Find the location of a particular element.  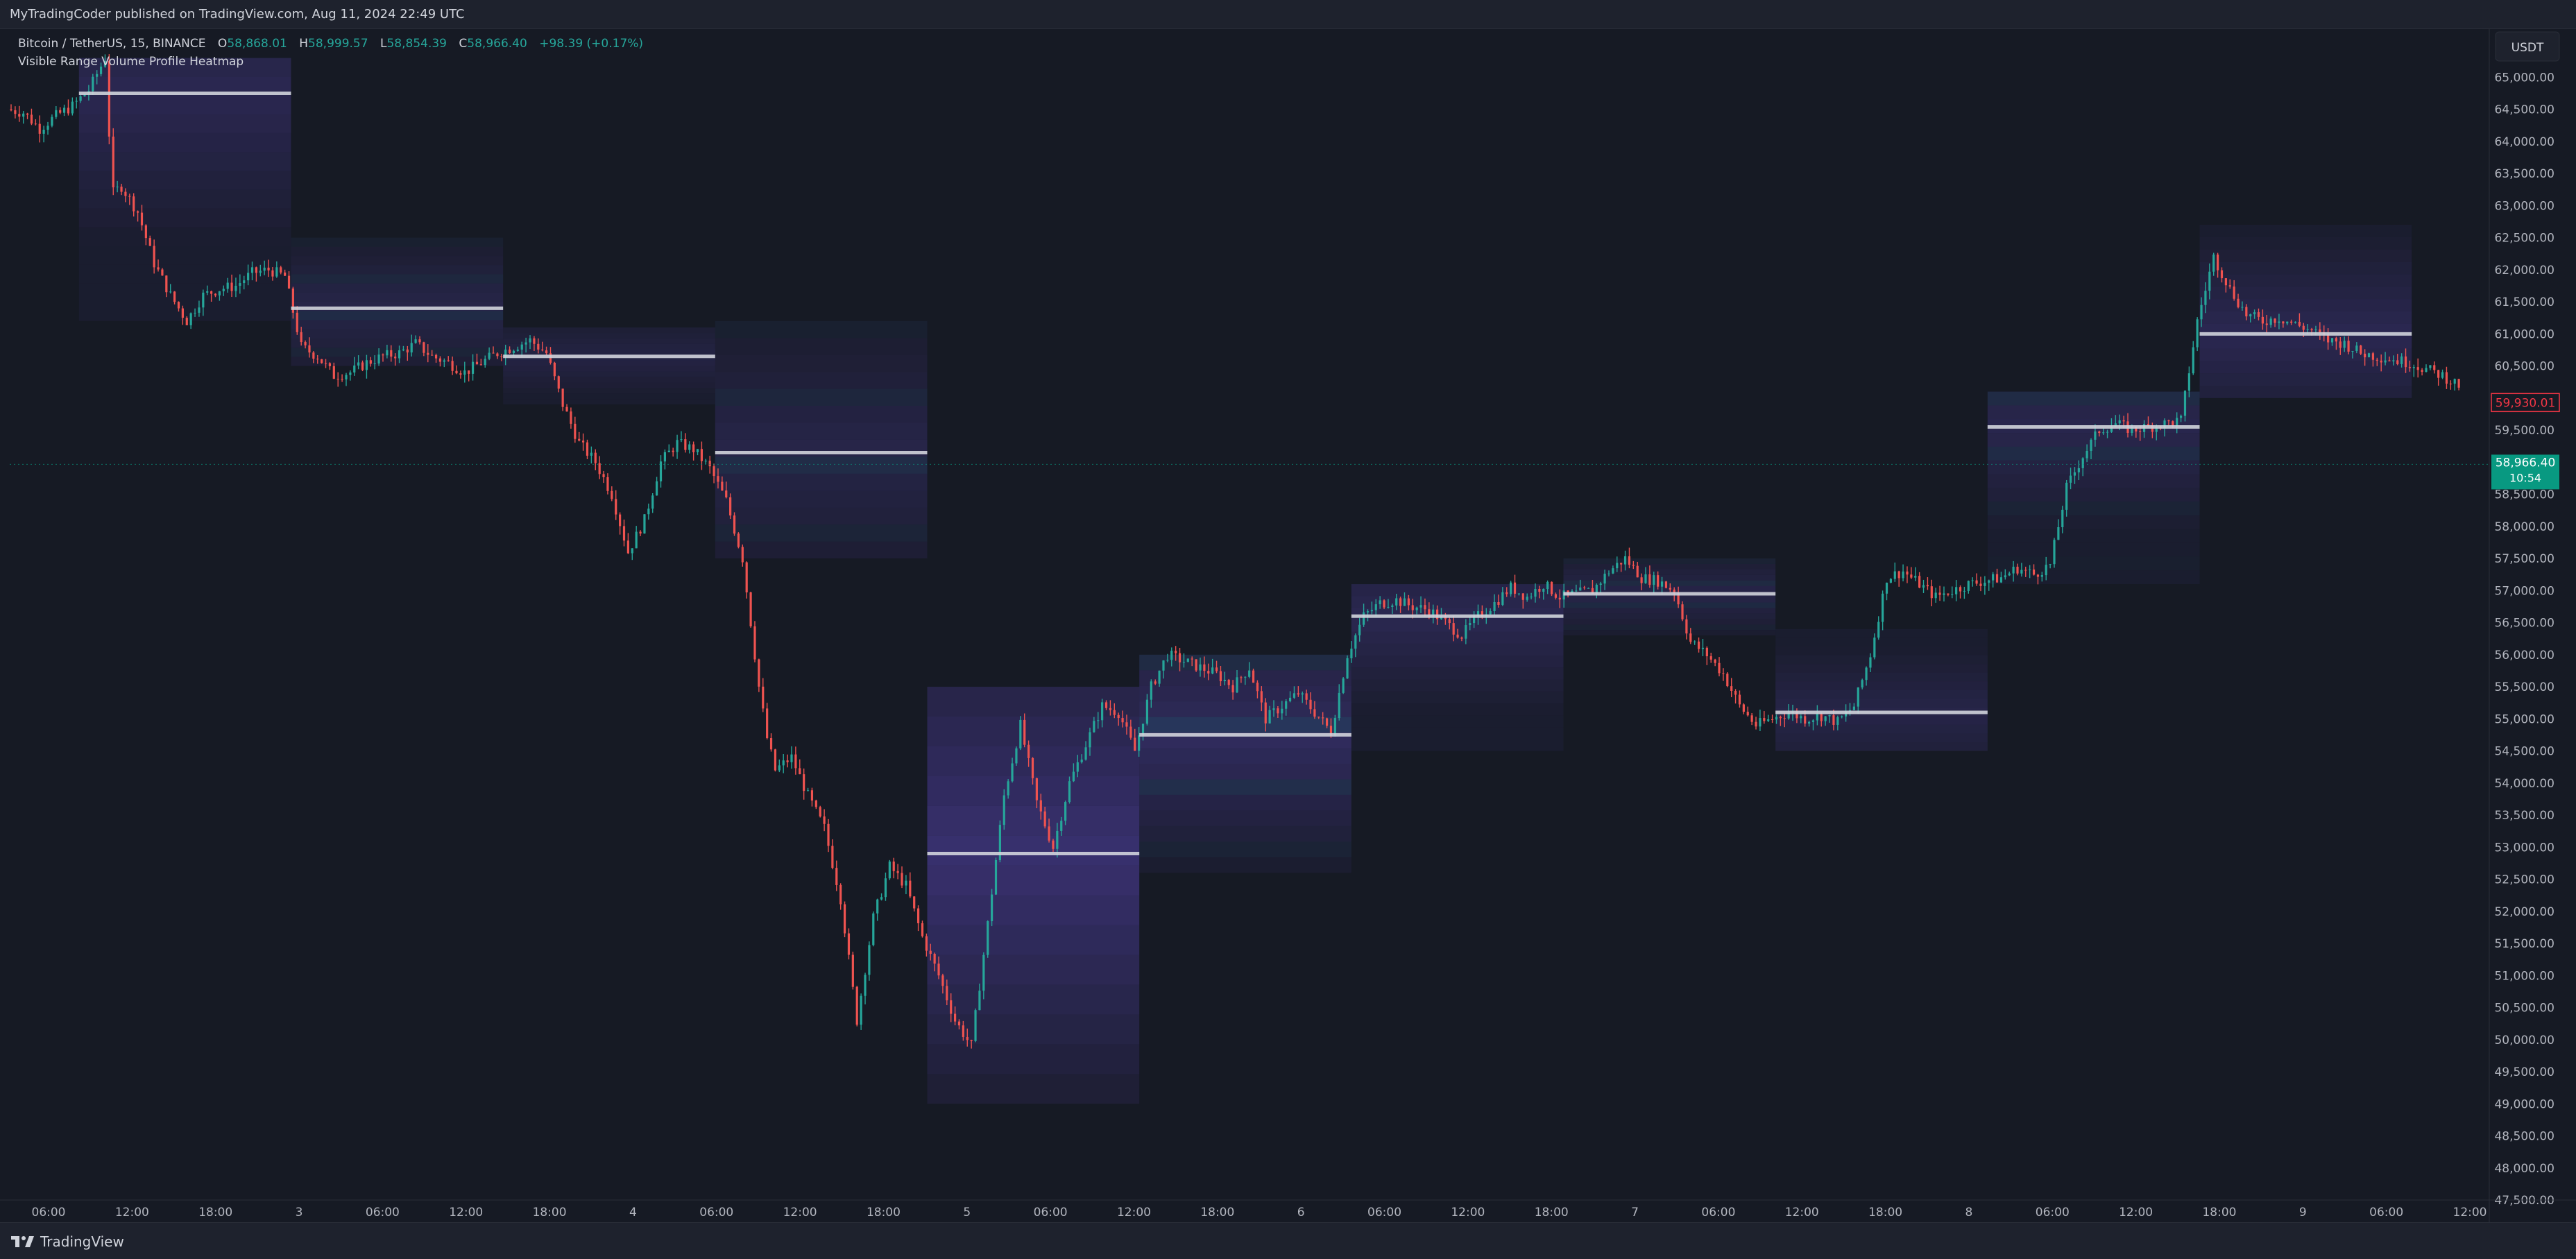

price-tick-label: 60,500.00 is located at coordinates (2524, 367).